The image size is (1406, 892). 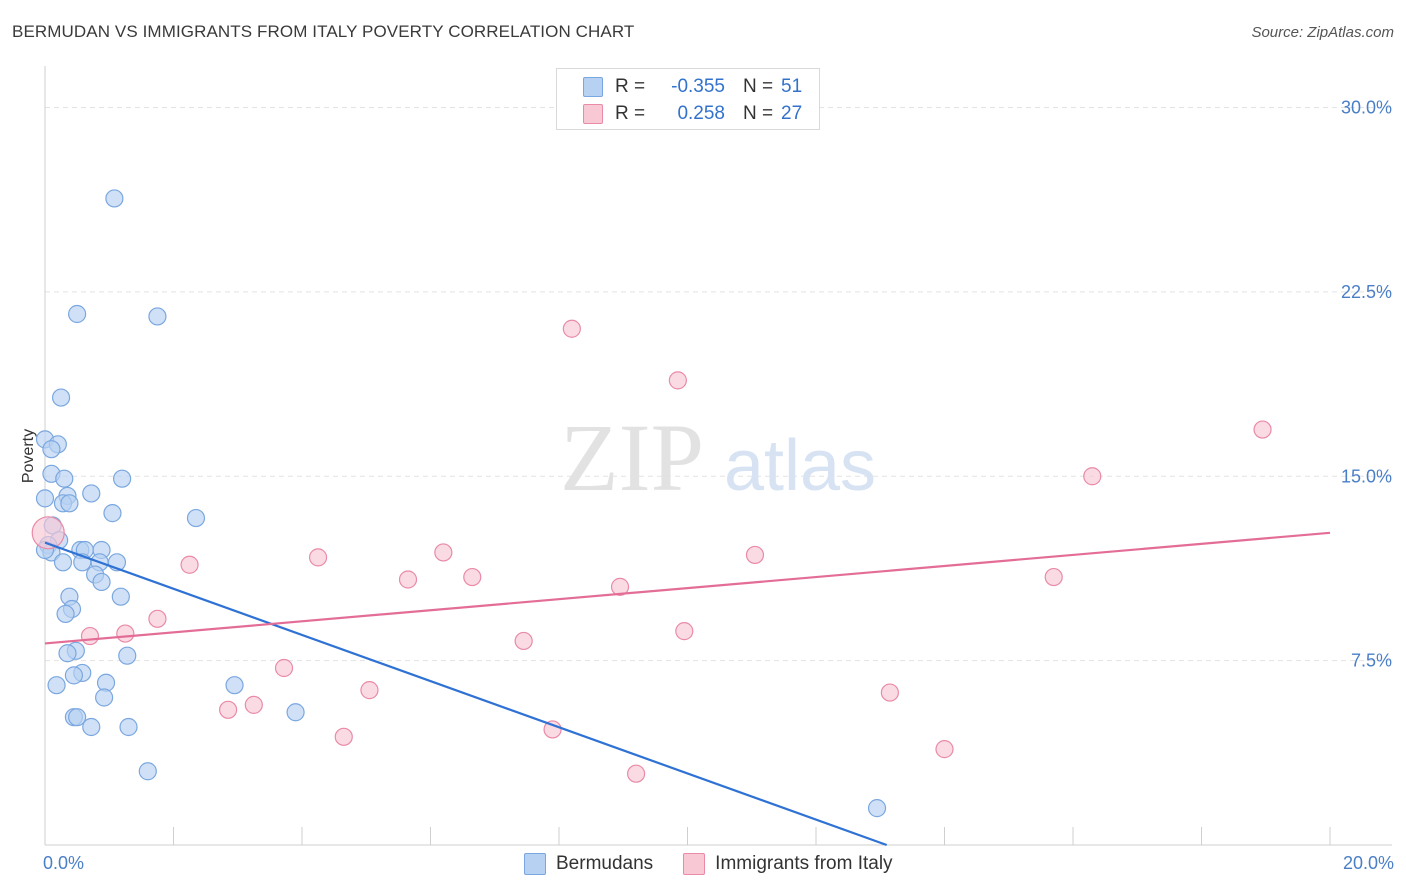 What do you see at coordinates (698, 86) in the screenshot?
I see `legend-r-value: -0.355` at bounding box center [698, 86].